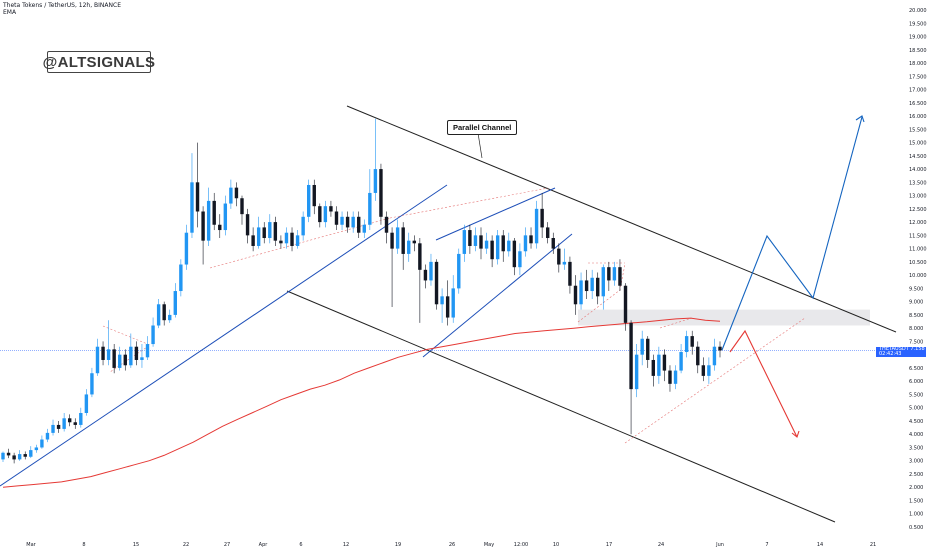 This screenshot has height=550, width=932. Describe the element at coordinates (916, 303) in the screenshot. I see `price-tick-label: 9.000` at that location.